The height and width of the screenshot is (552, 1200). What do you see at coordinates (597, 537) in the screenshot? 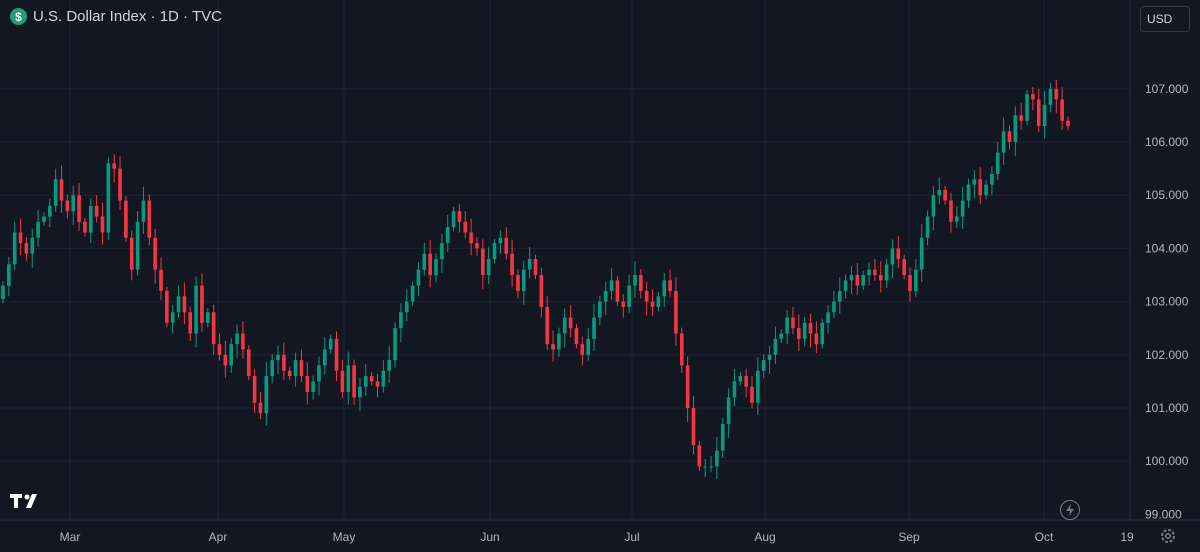
I see `time-axis: Mar Apr May Jun Jul Aug Sep Oct 19` at bounding box center [597, 537].